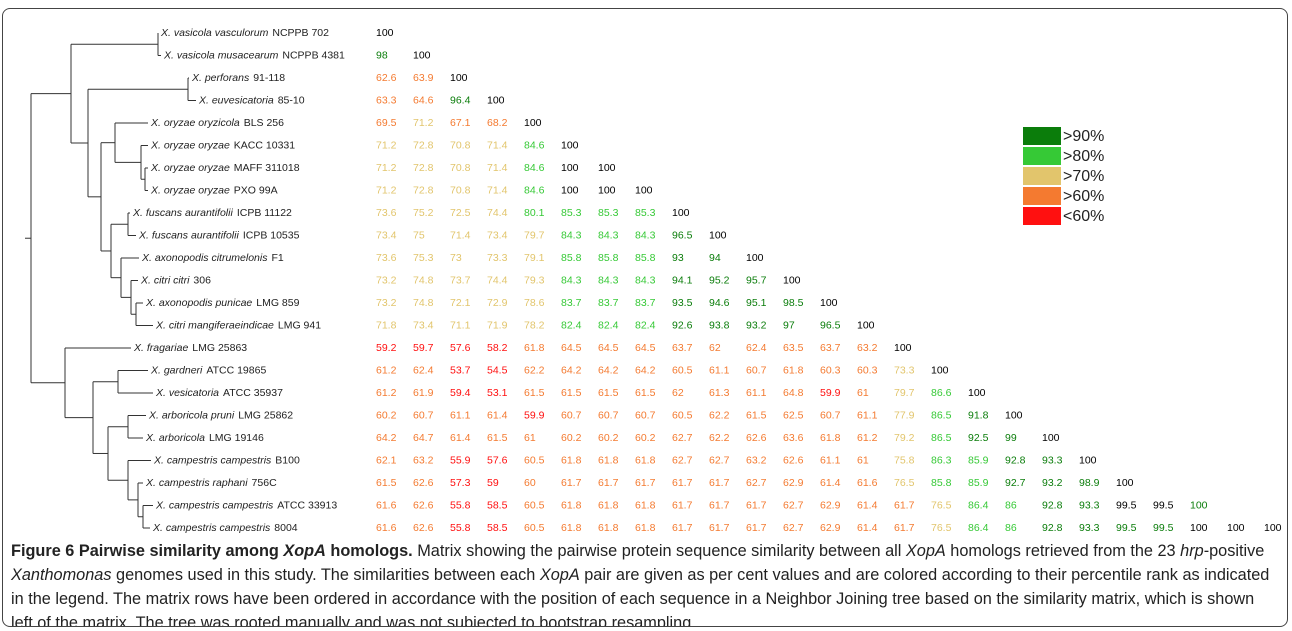 This screenshot has width=1292, height=631. What do you see at coordinates (534, 415) in the screenshot?
I see `similarity-value: 59.9` at bounding box center [534, 415].